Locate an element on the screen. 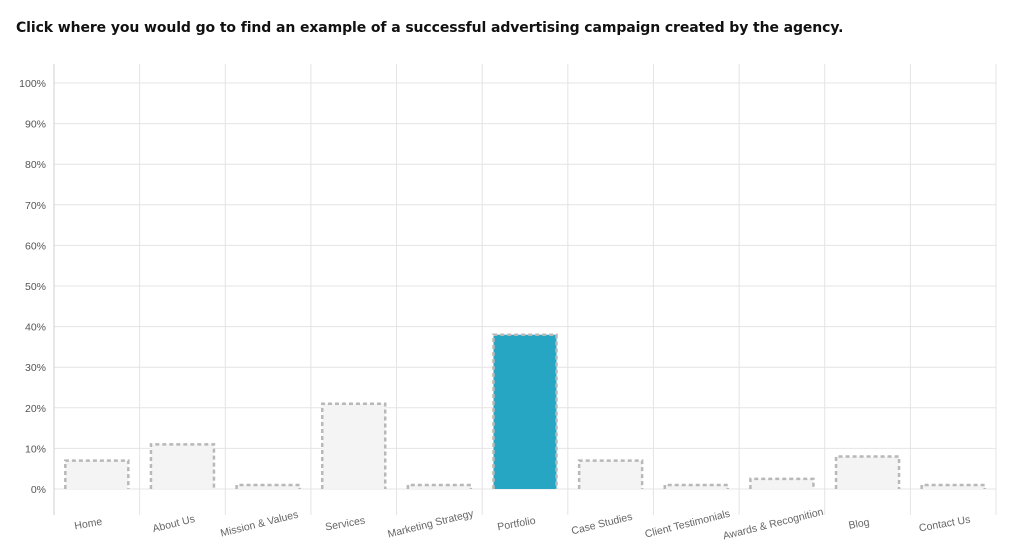 The image size is (1024, 552). y-tick-label: 80% is located at coordinates (35, 165).